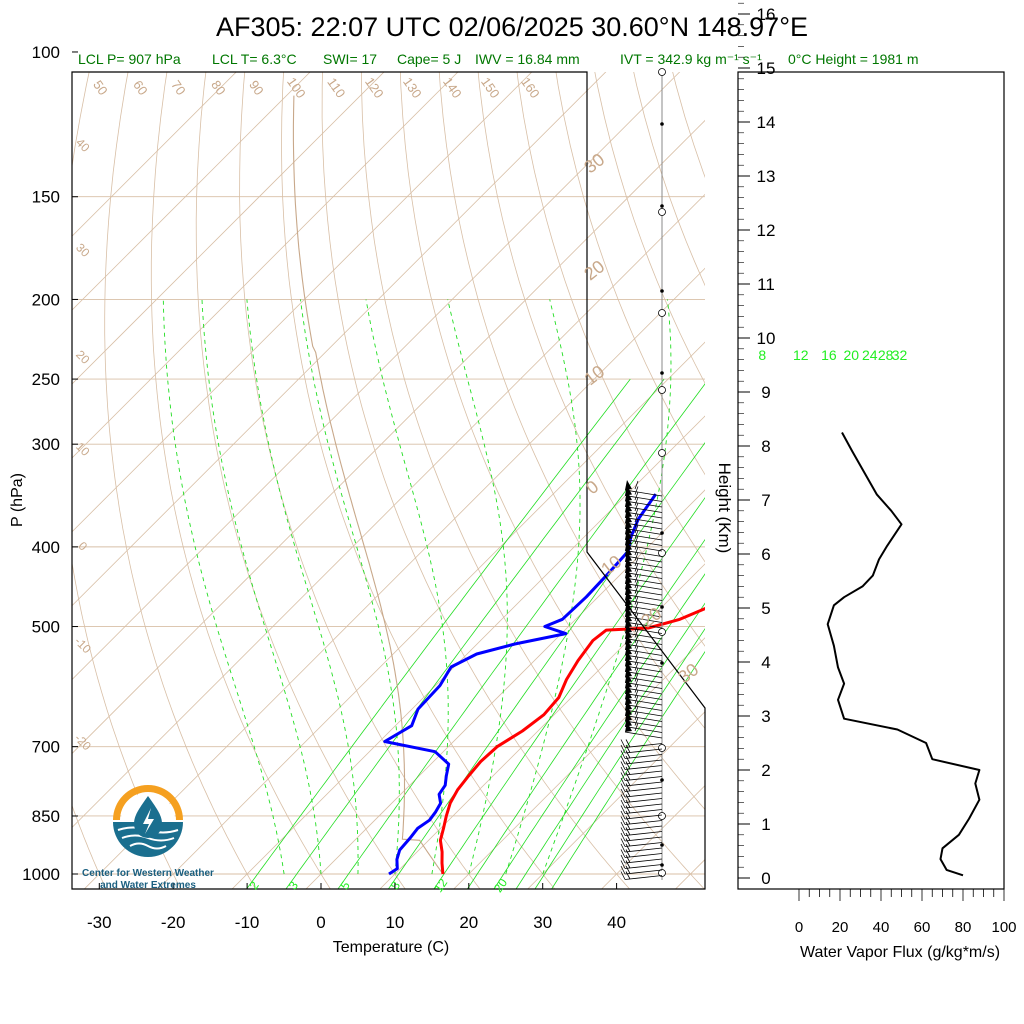 This screenshot has height=1024, width=1024. I want to click on height-tick-label: 12, so click(766, 230).